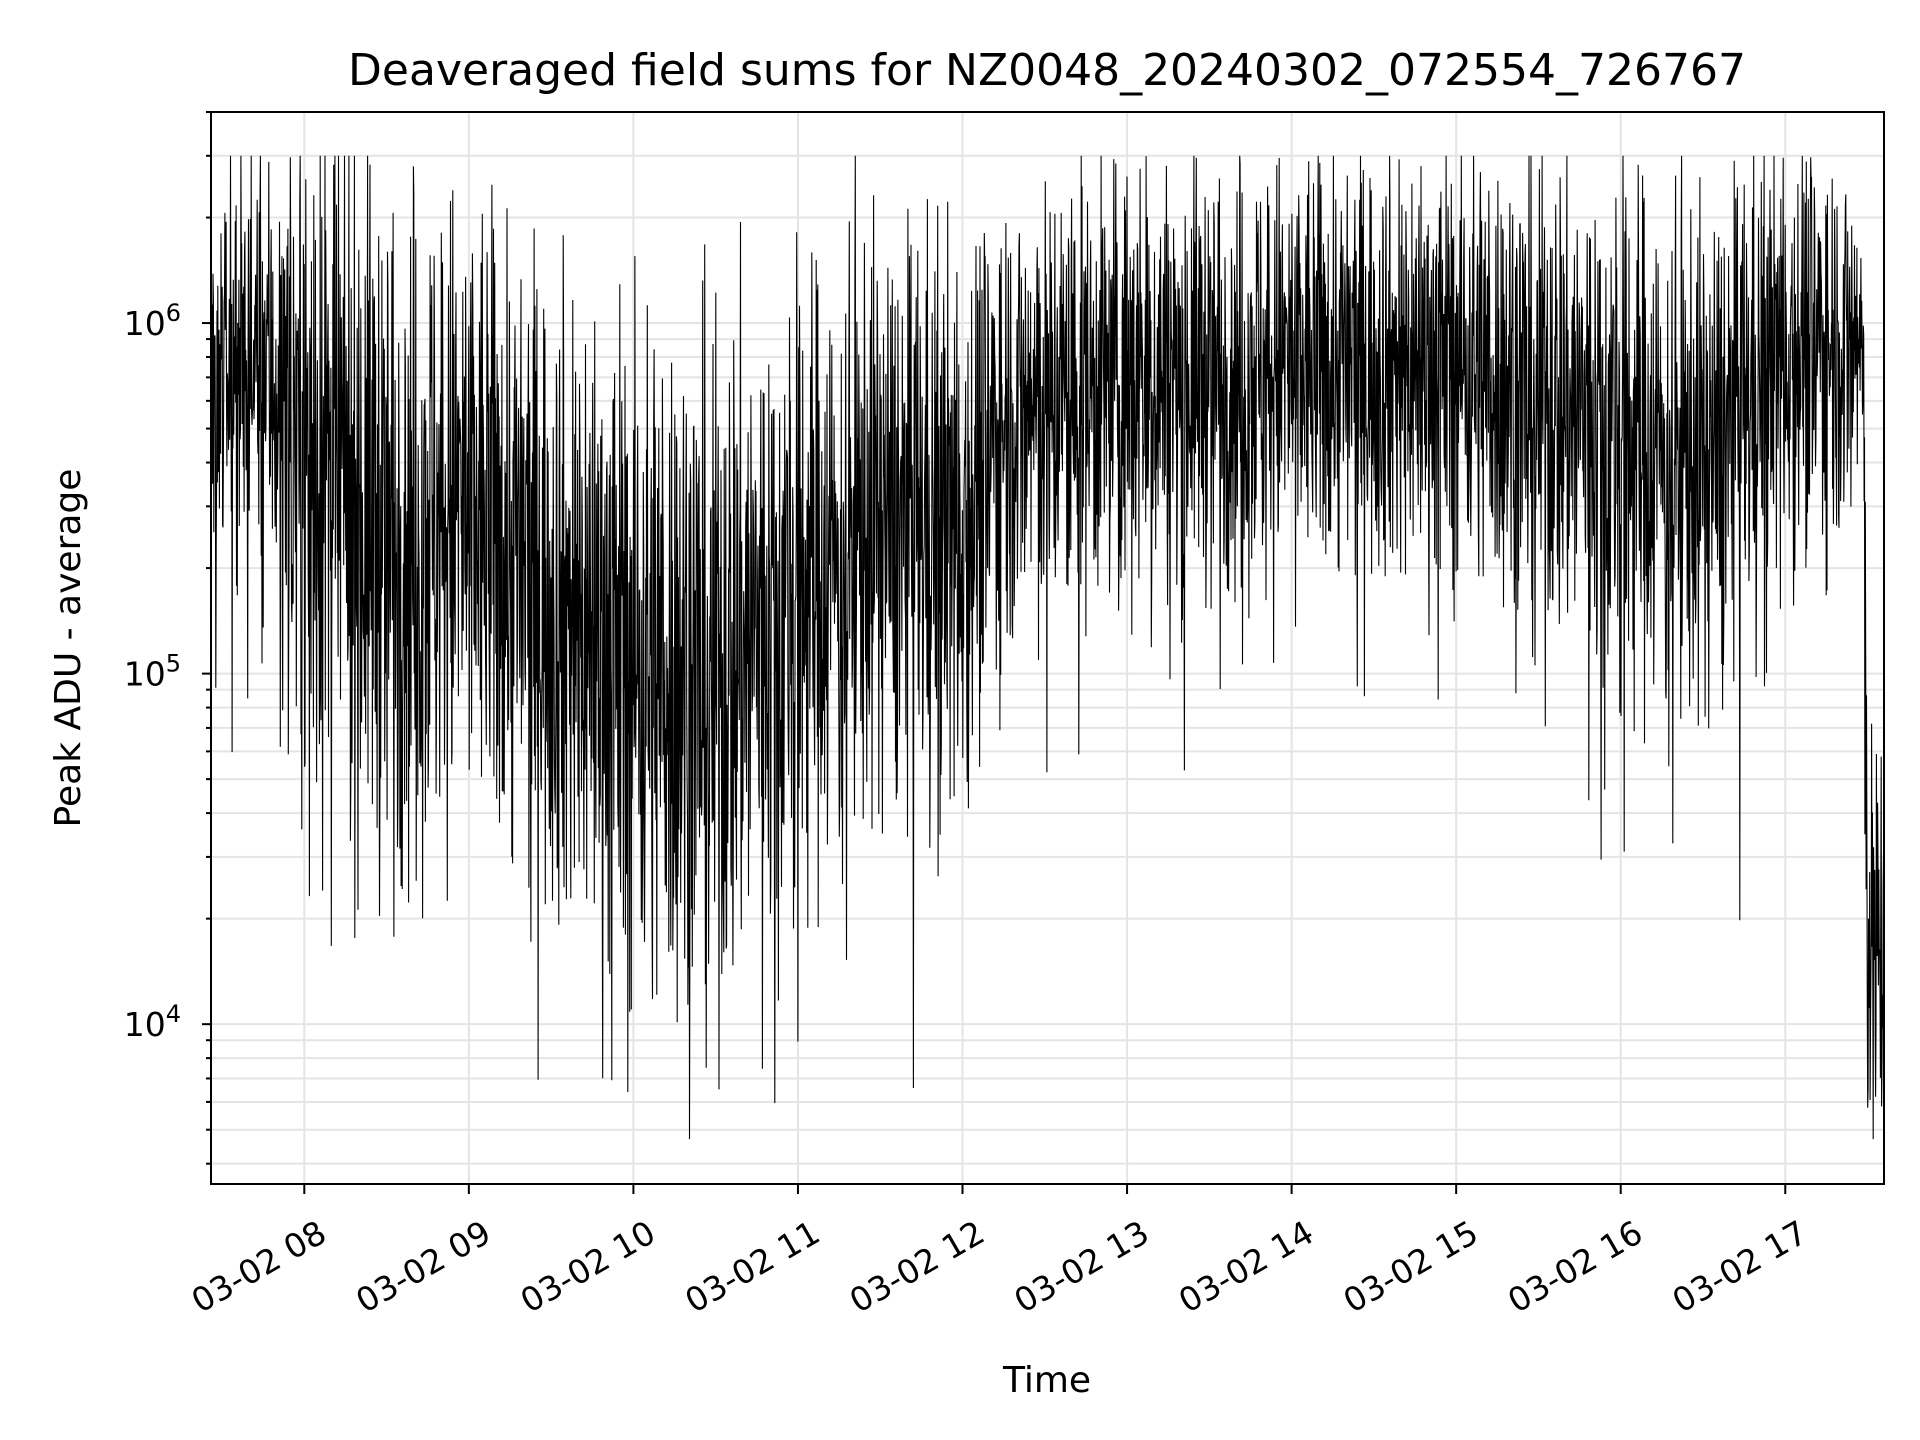  What do you see at coordinates (152, 672) in the screenshot?
I see `y-tick-label: 10⁵` at bounding box center [152, 672].